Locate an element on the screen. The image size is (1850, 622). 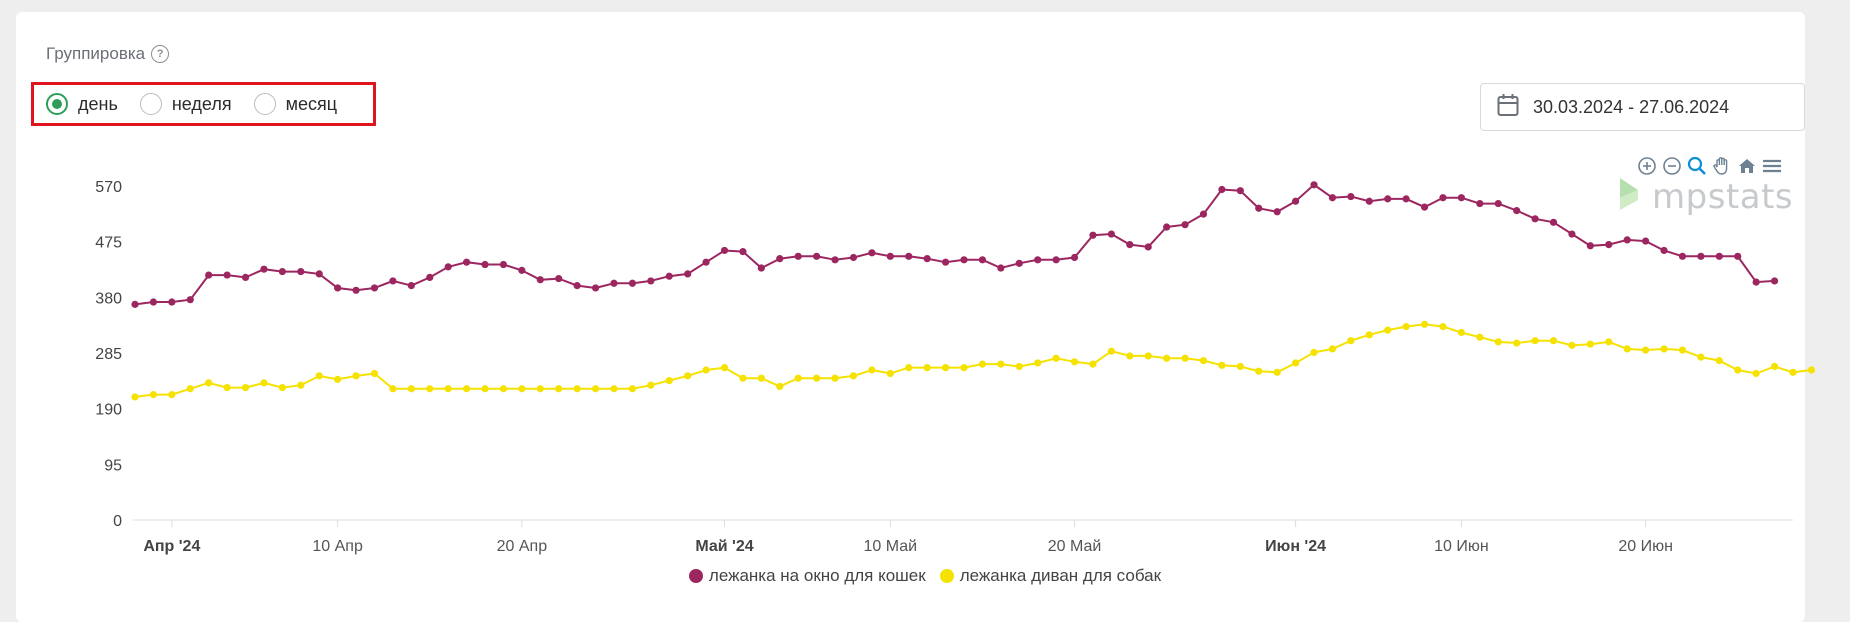
legend-item-series1: лежанка на окно для кошек is located at coordinates (807, 576).